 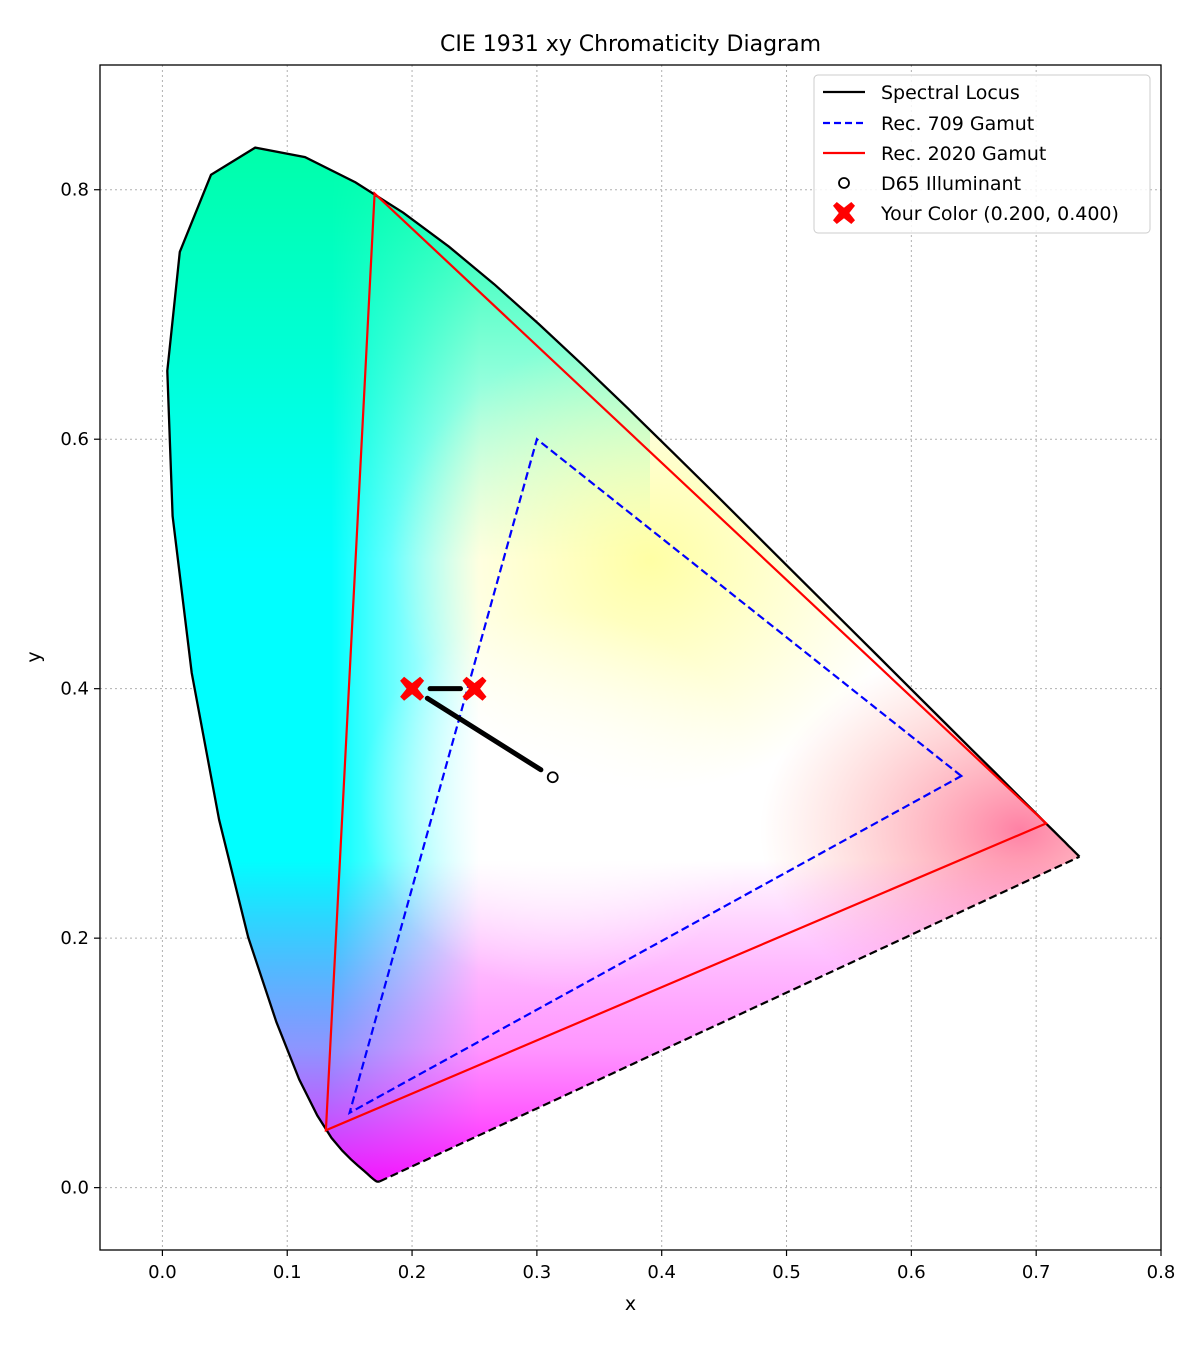 I want to click on y-tick-label: 0.2, so click(x=74, y=938).